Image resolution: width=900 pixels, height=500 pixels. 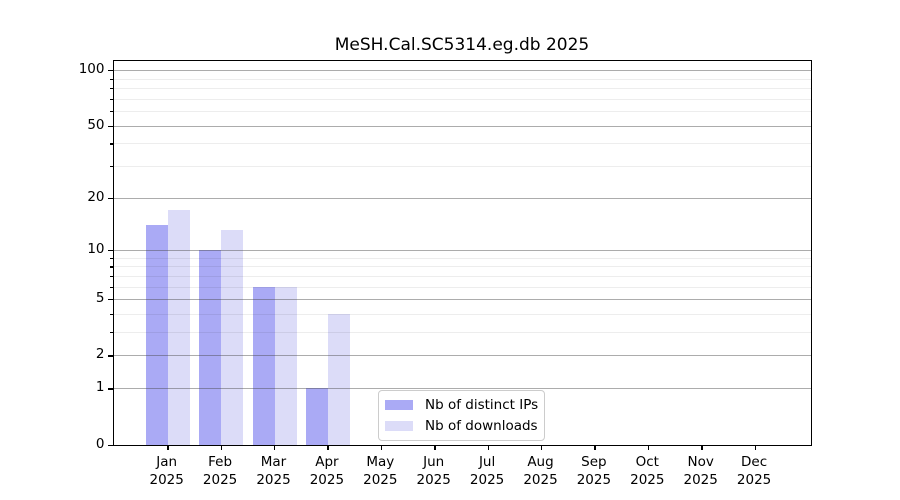 I want to click on x-tick-label-may: May 2025, so click(x=380, y=472).